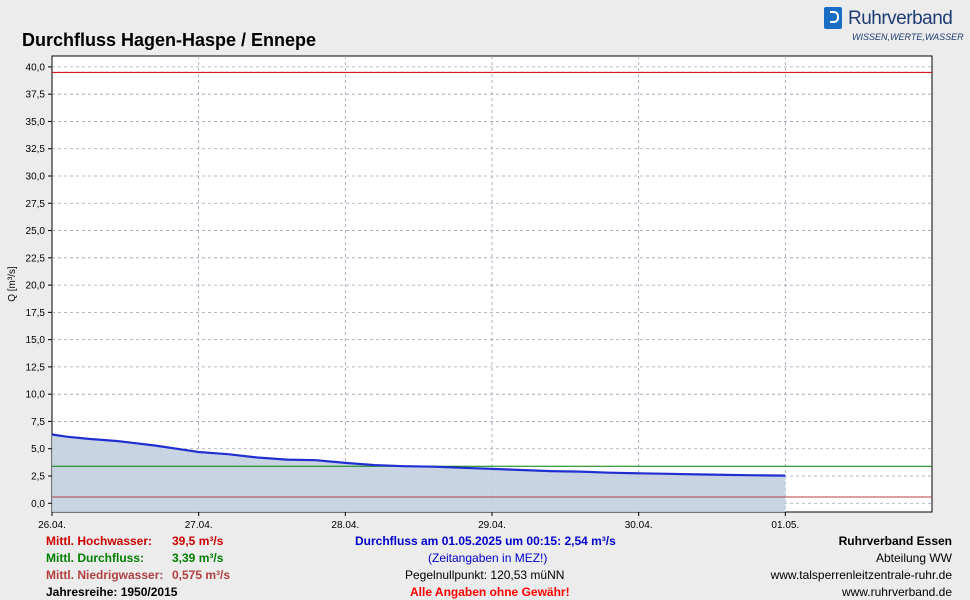 Image resolution: width=970 pixels, height=600 pixels. I want to click on org-dept: Abteilung WW, so click(913, 558).